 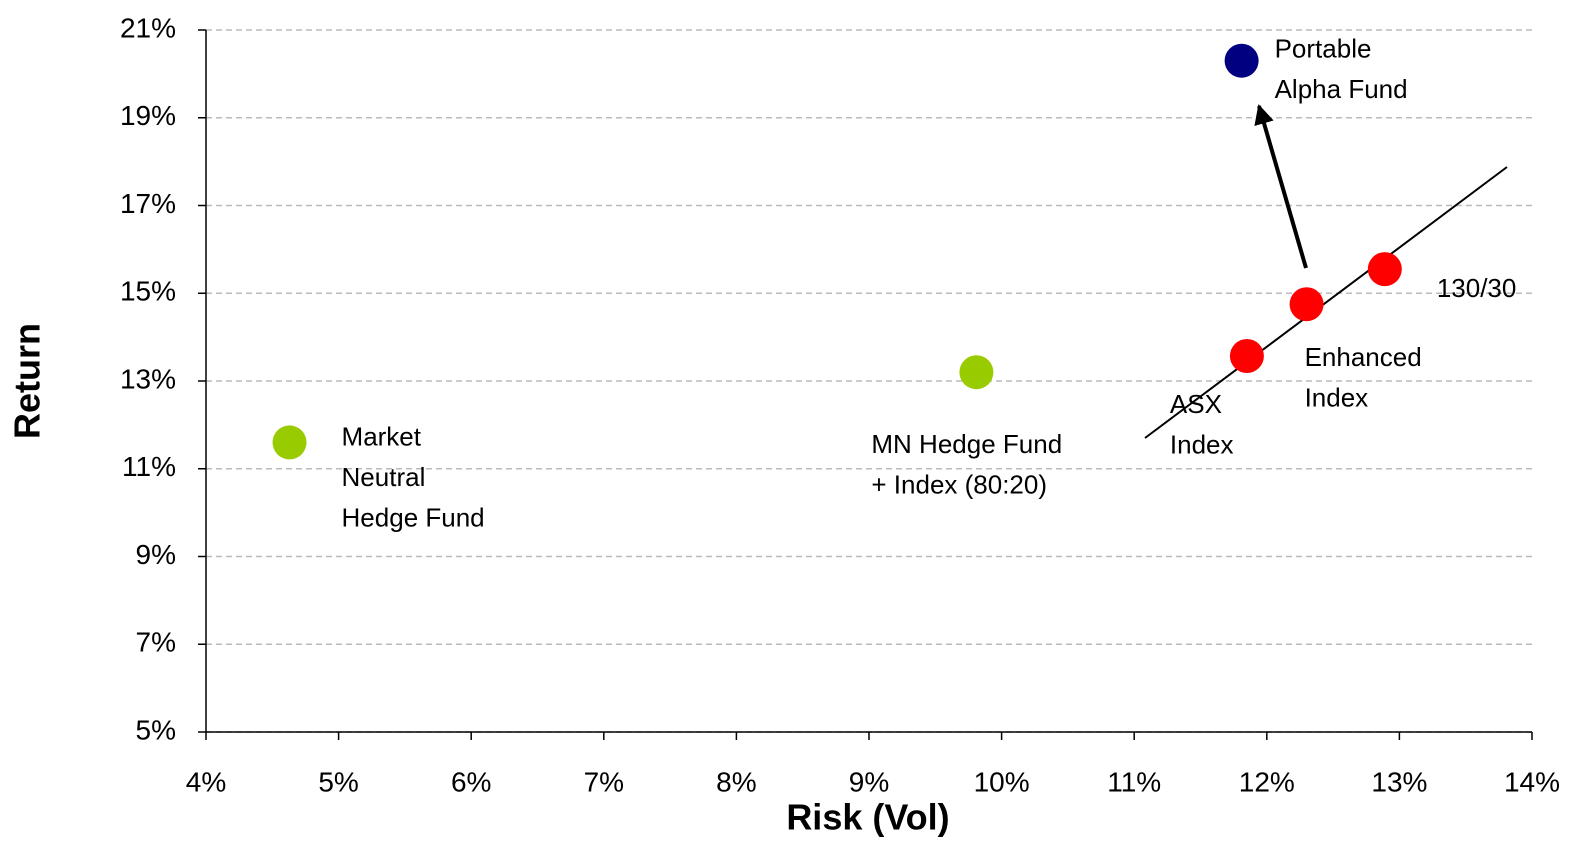 I want to click on x-axis-title: Risk (Vol), so click(x=867, y=817).